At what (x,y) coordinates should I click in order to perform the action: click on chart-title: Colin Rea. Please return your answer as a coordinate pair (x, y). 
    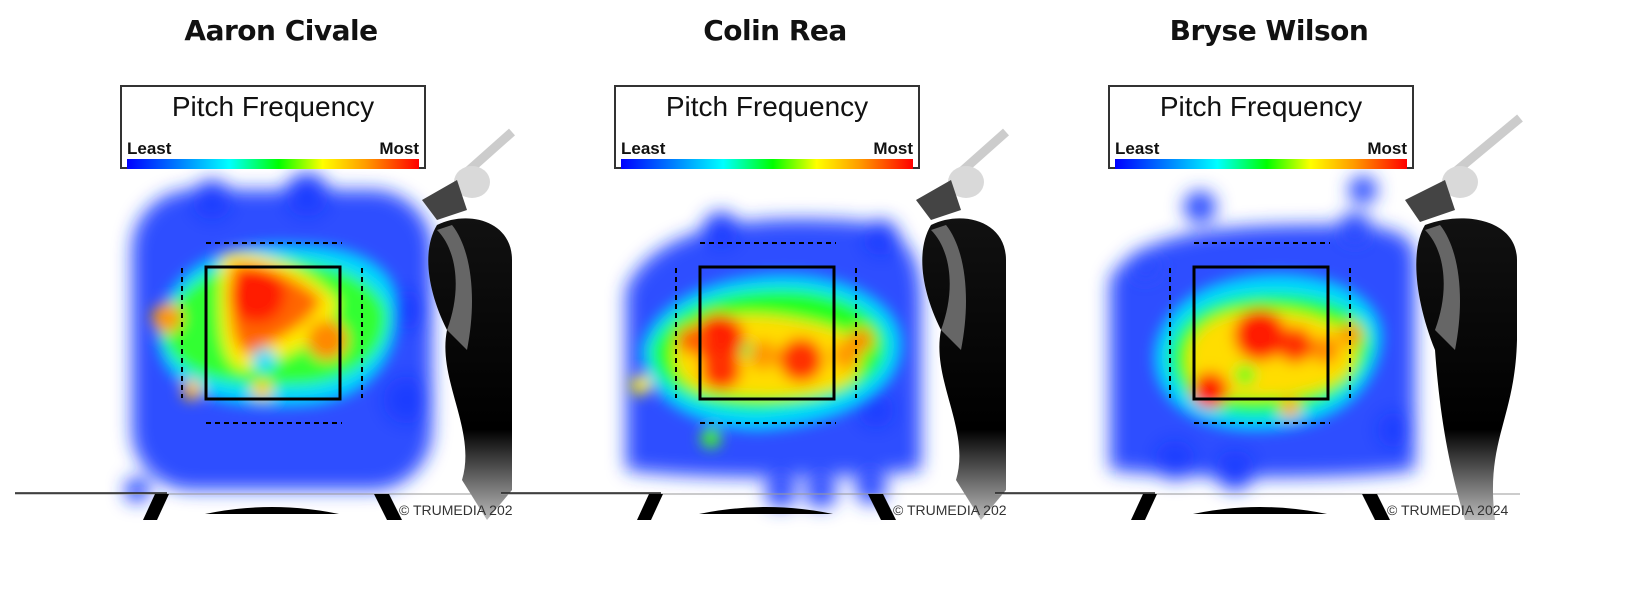
    Looking at the image, I should click on (775, 30).